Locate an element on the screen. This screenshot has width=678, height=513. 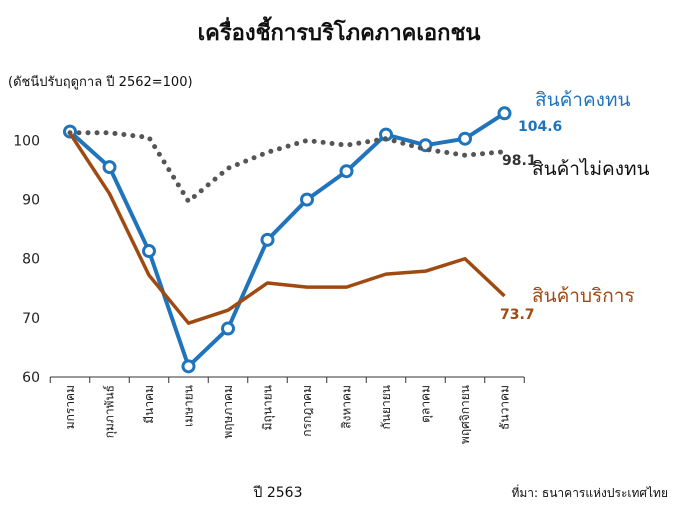
y-tick-label: 90 is located at coordinates (31, 201).